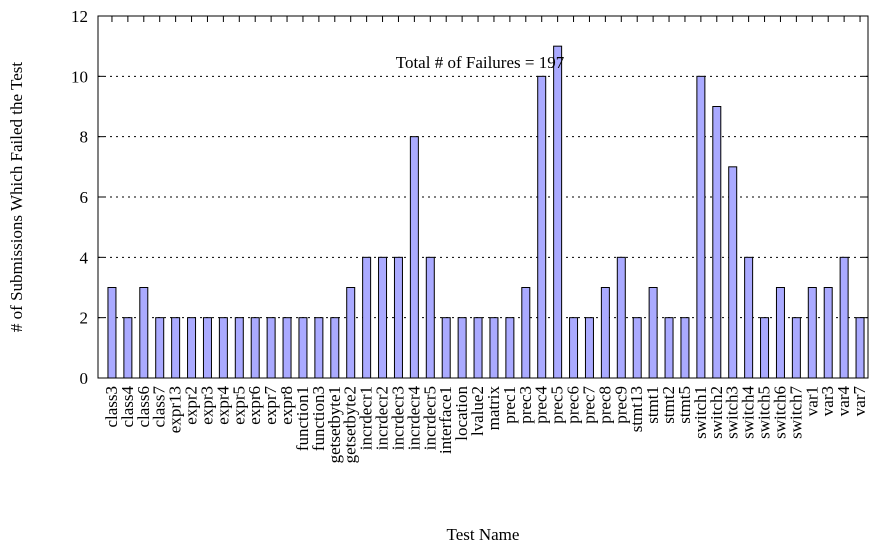 This screenshot has height=544, width=870. Describe the element at coordinates (525, 405) in the screenshot. I see `x-tick-label: prec3` at that location.